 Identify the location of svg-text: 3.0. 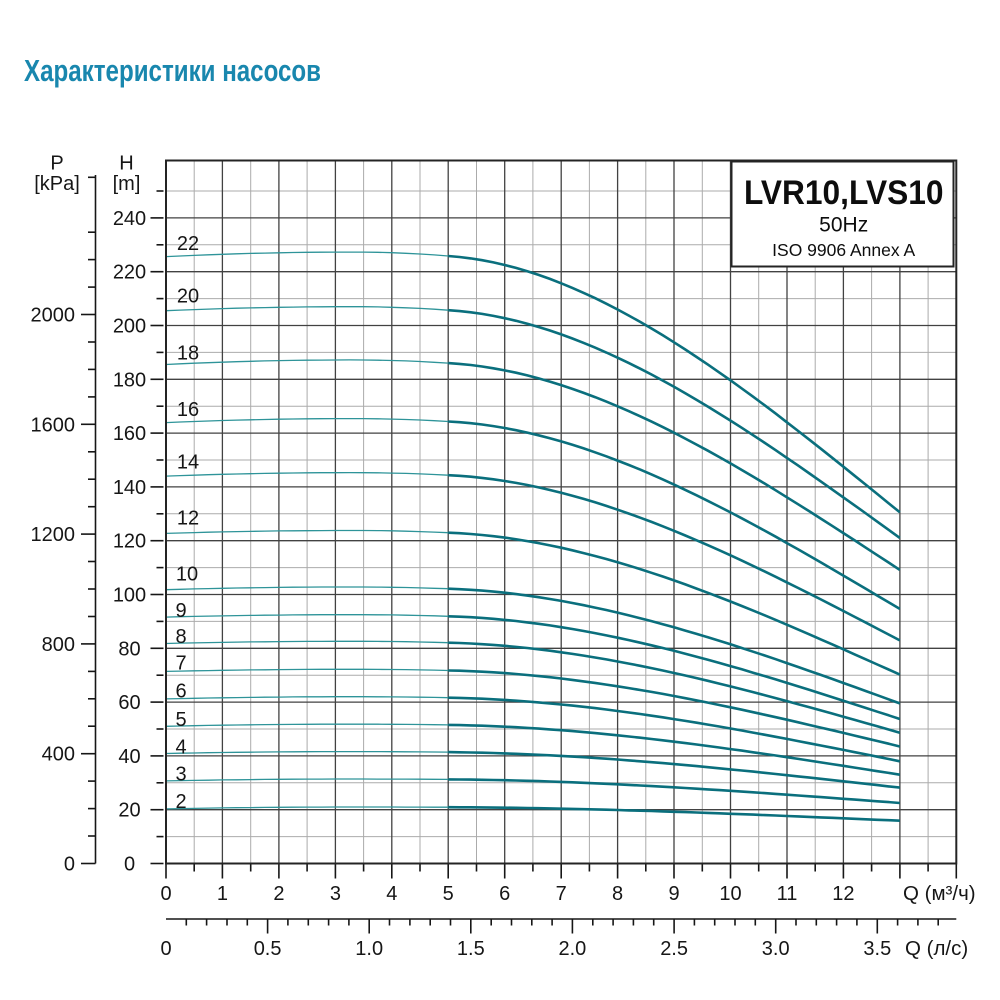
(776, 949).